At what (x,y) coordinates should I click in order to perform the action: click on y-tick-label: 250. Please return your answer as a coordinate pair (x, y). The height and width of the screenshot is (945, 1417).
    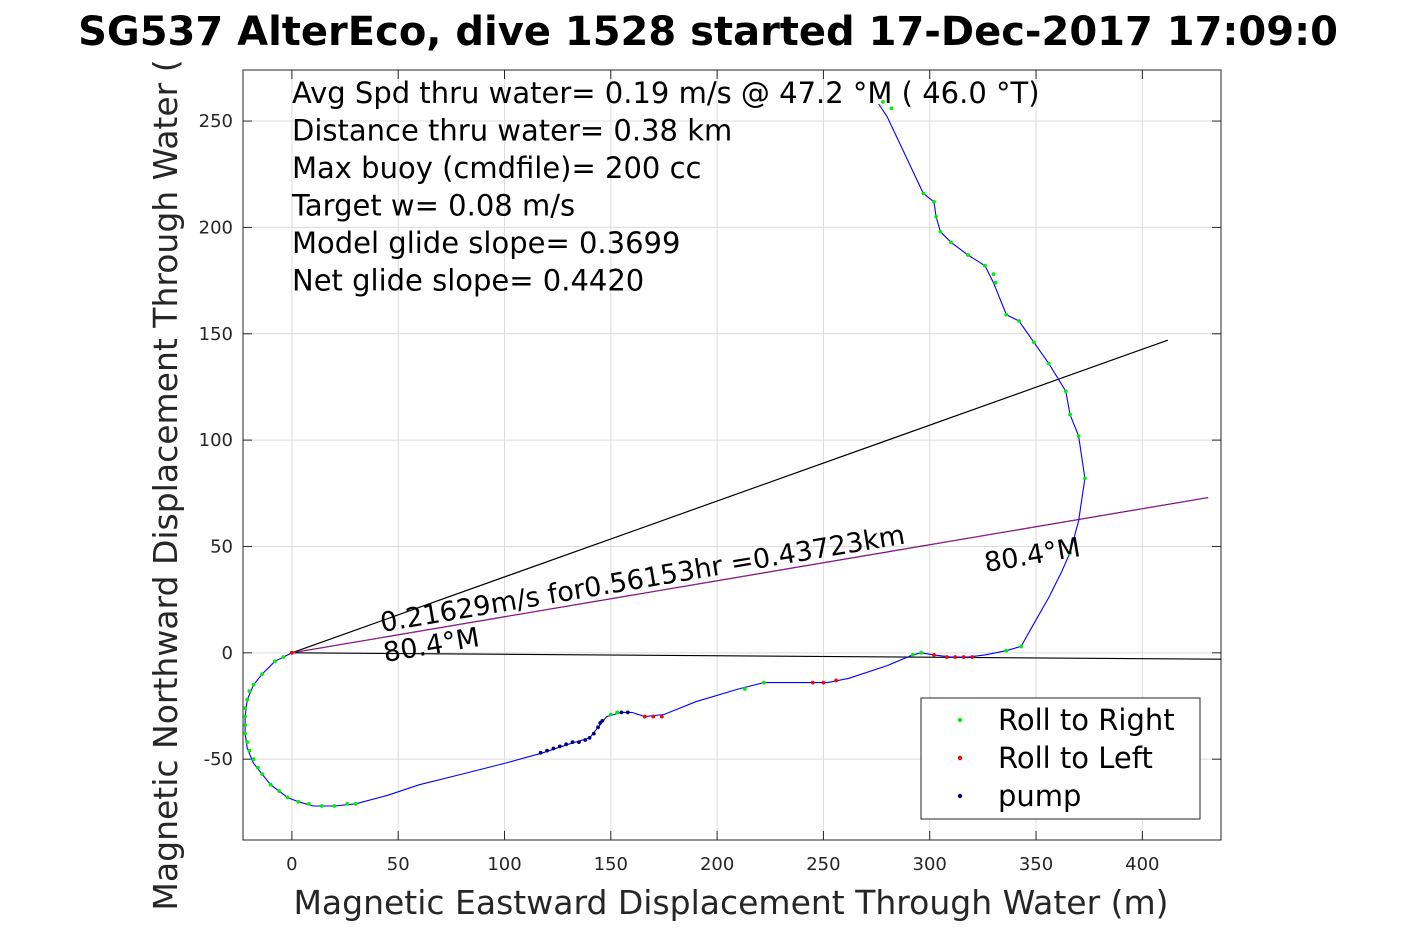
    Looking at the image, I should click on (216, 121).